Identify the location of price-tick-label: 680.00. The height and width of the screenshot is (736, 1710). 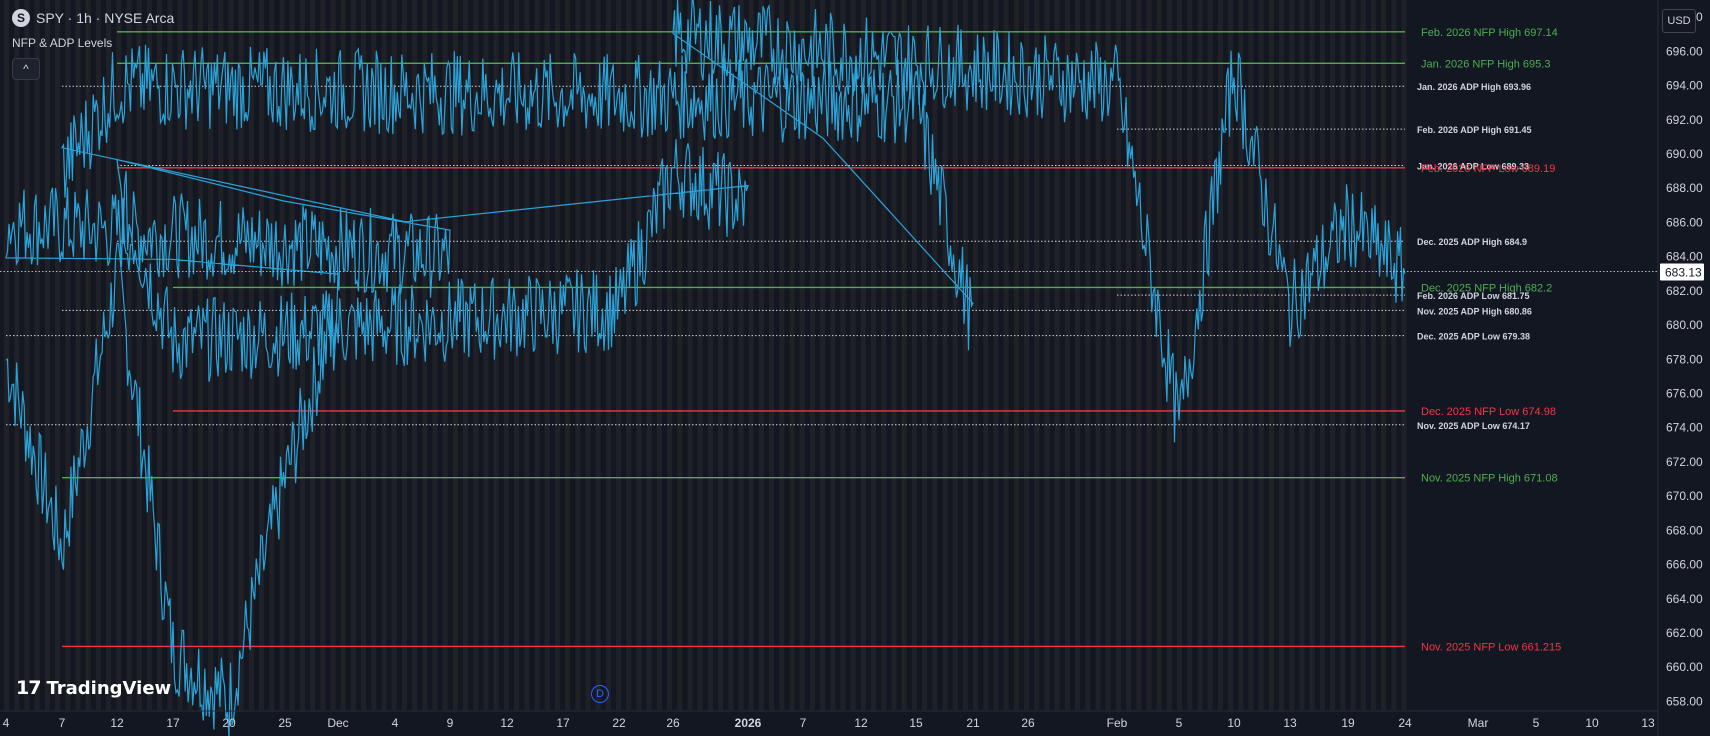
(1684, 325).